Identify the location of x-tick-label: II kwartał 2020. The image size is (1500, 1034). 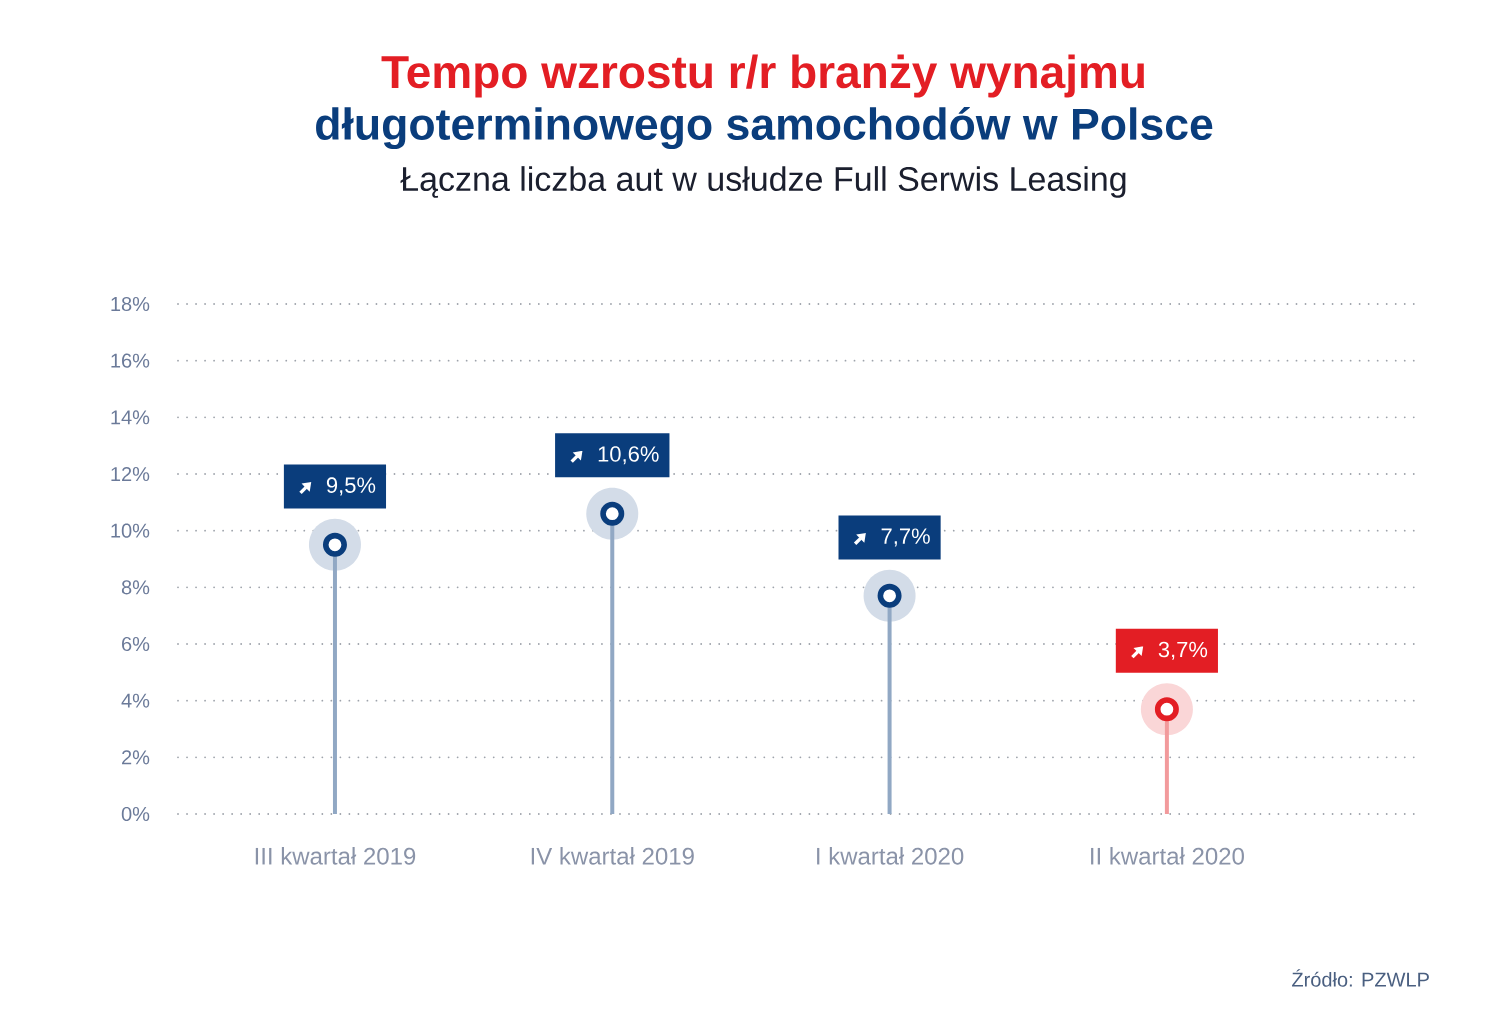
(1167, 856).